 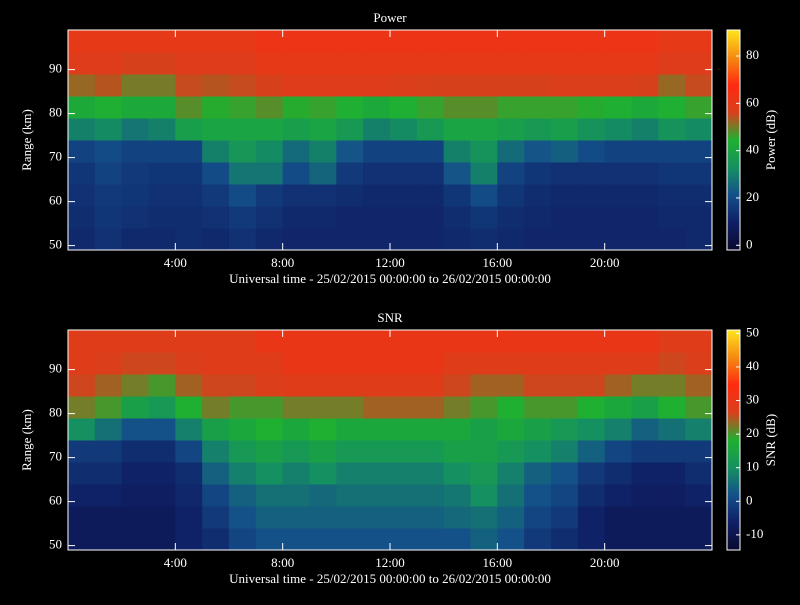 I want to click on y-tick-label: 80, so click(x=55, y=112).